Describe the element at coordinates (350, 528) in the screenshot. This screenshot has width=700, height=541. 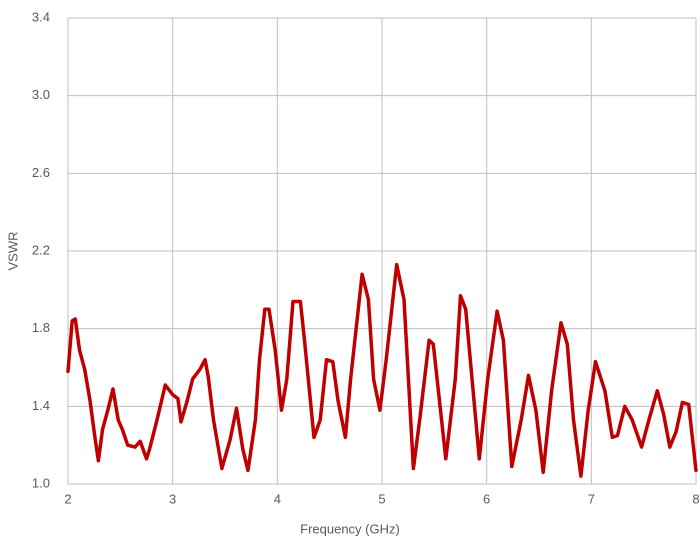
I see `x-axis-label: Frequency (GHz)` at that location.